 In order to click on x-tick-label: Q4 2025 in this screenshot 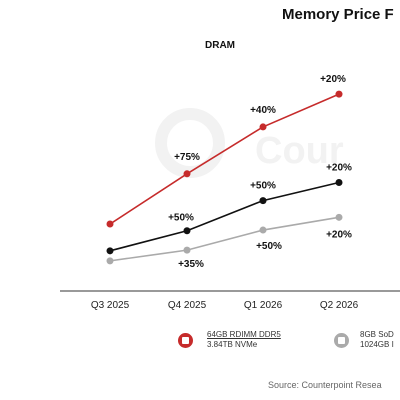, I will do `click(187, 305)`.